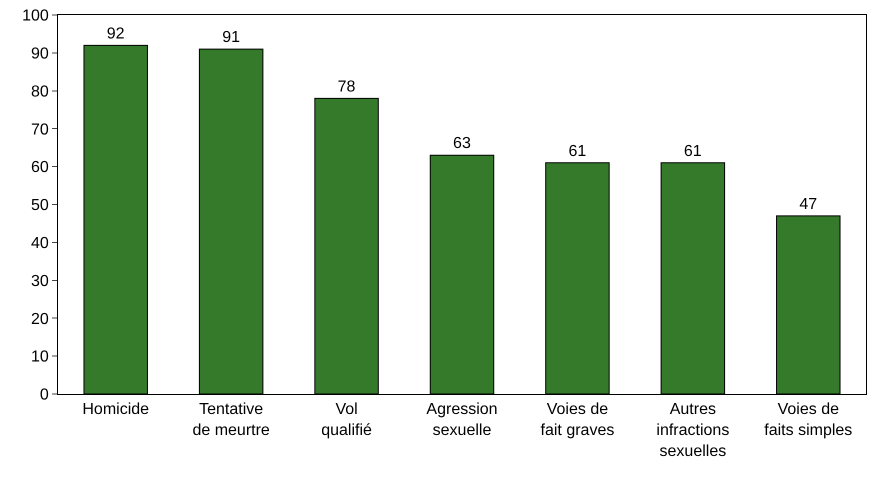 The image size is (871, 489). Describe the element at coordinates (462, 420) in the screenshot. I see `x-tick-label: Agression sexuelle` at that location.